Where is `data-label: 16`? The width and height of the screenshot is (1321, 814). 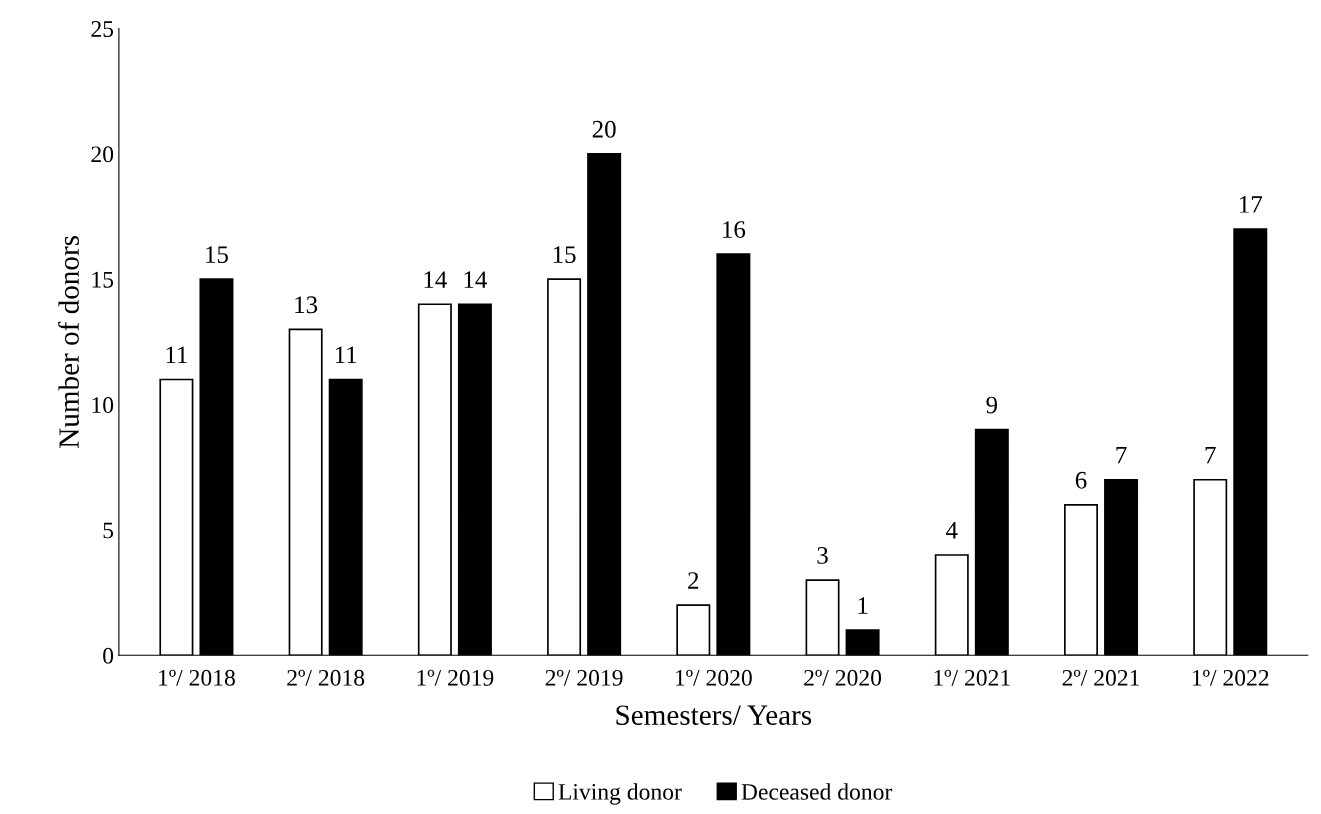 data-label: 16 is located at coordinates (734, 229).